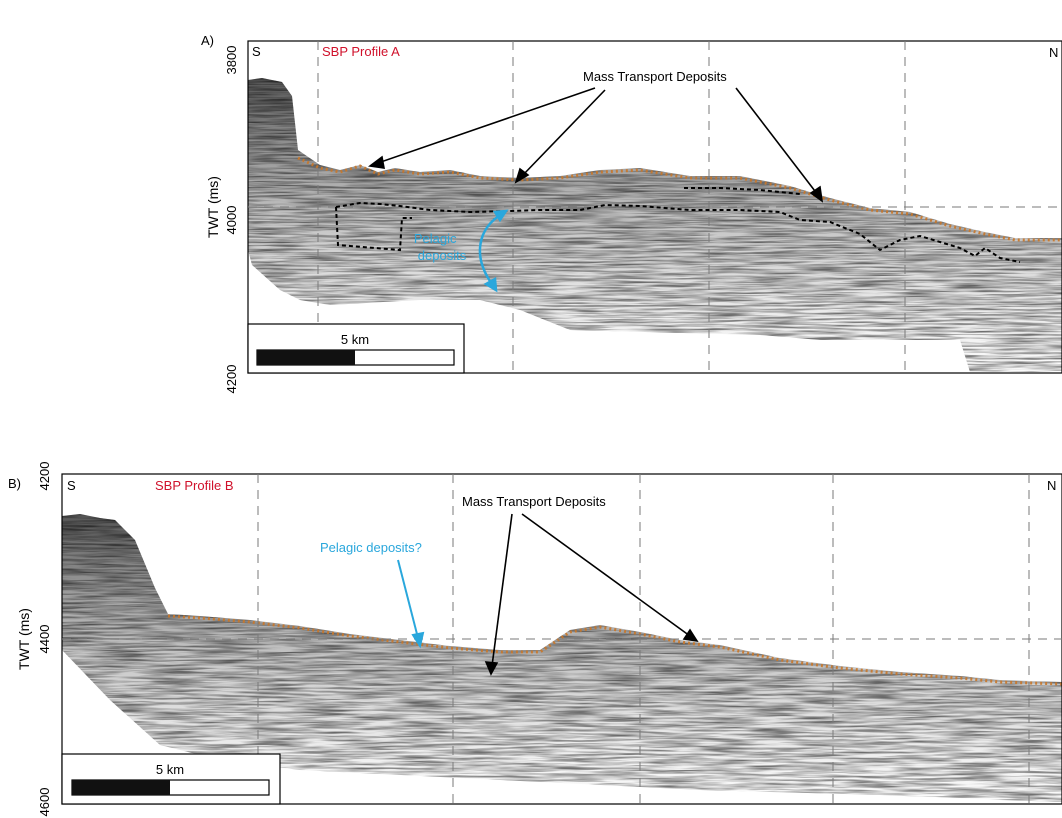 This screenshot has height=818, width=1062. I want to click on panel-label-a: A), so click(207, 40).